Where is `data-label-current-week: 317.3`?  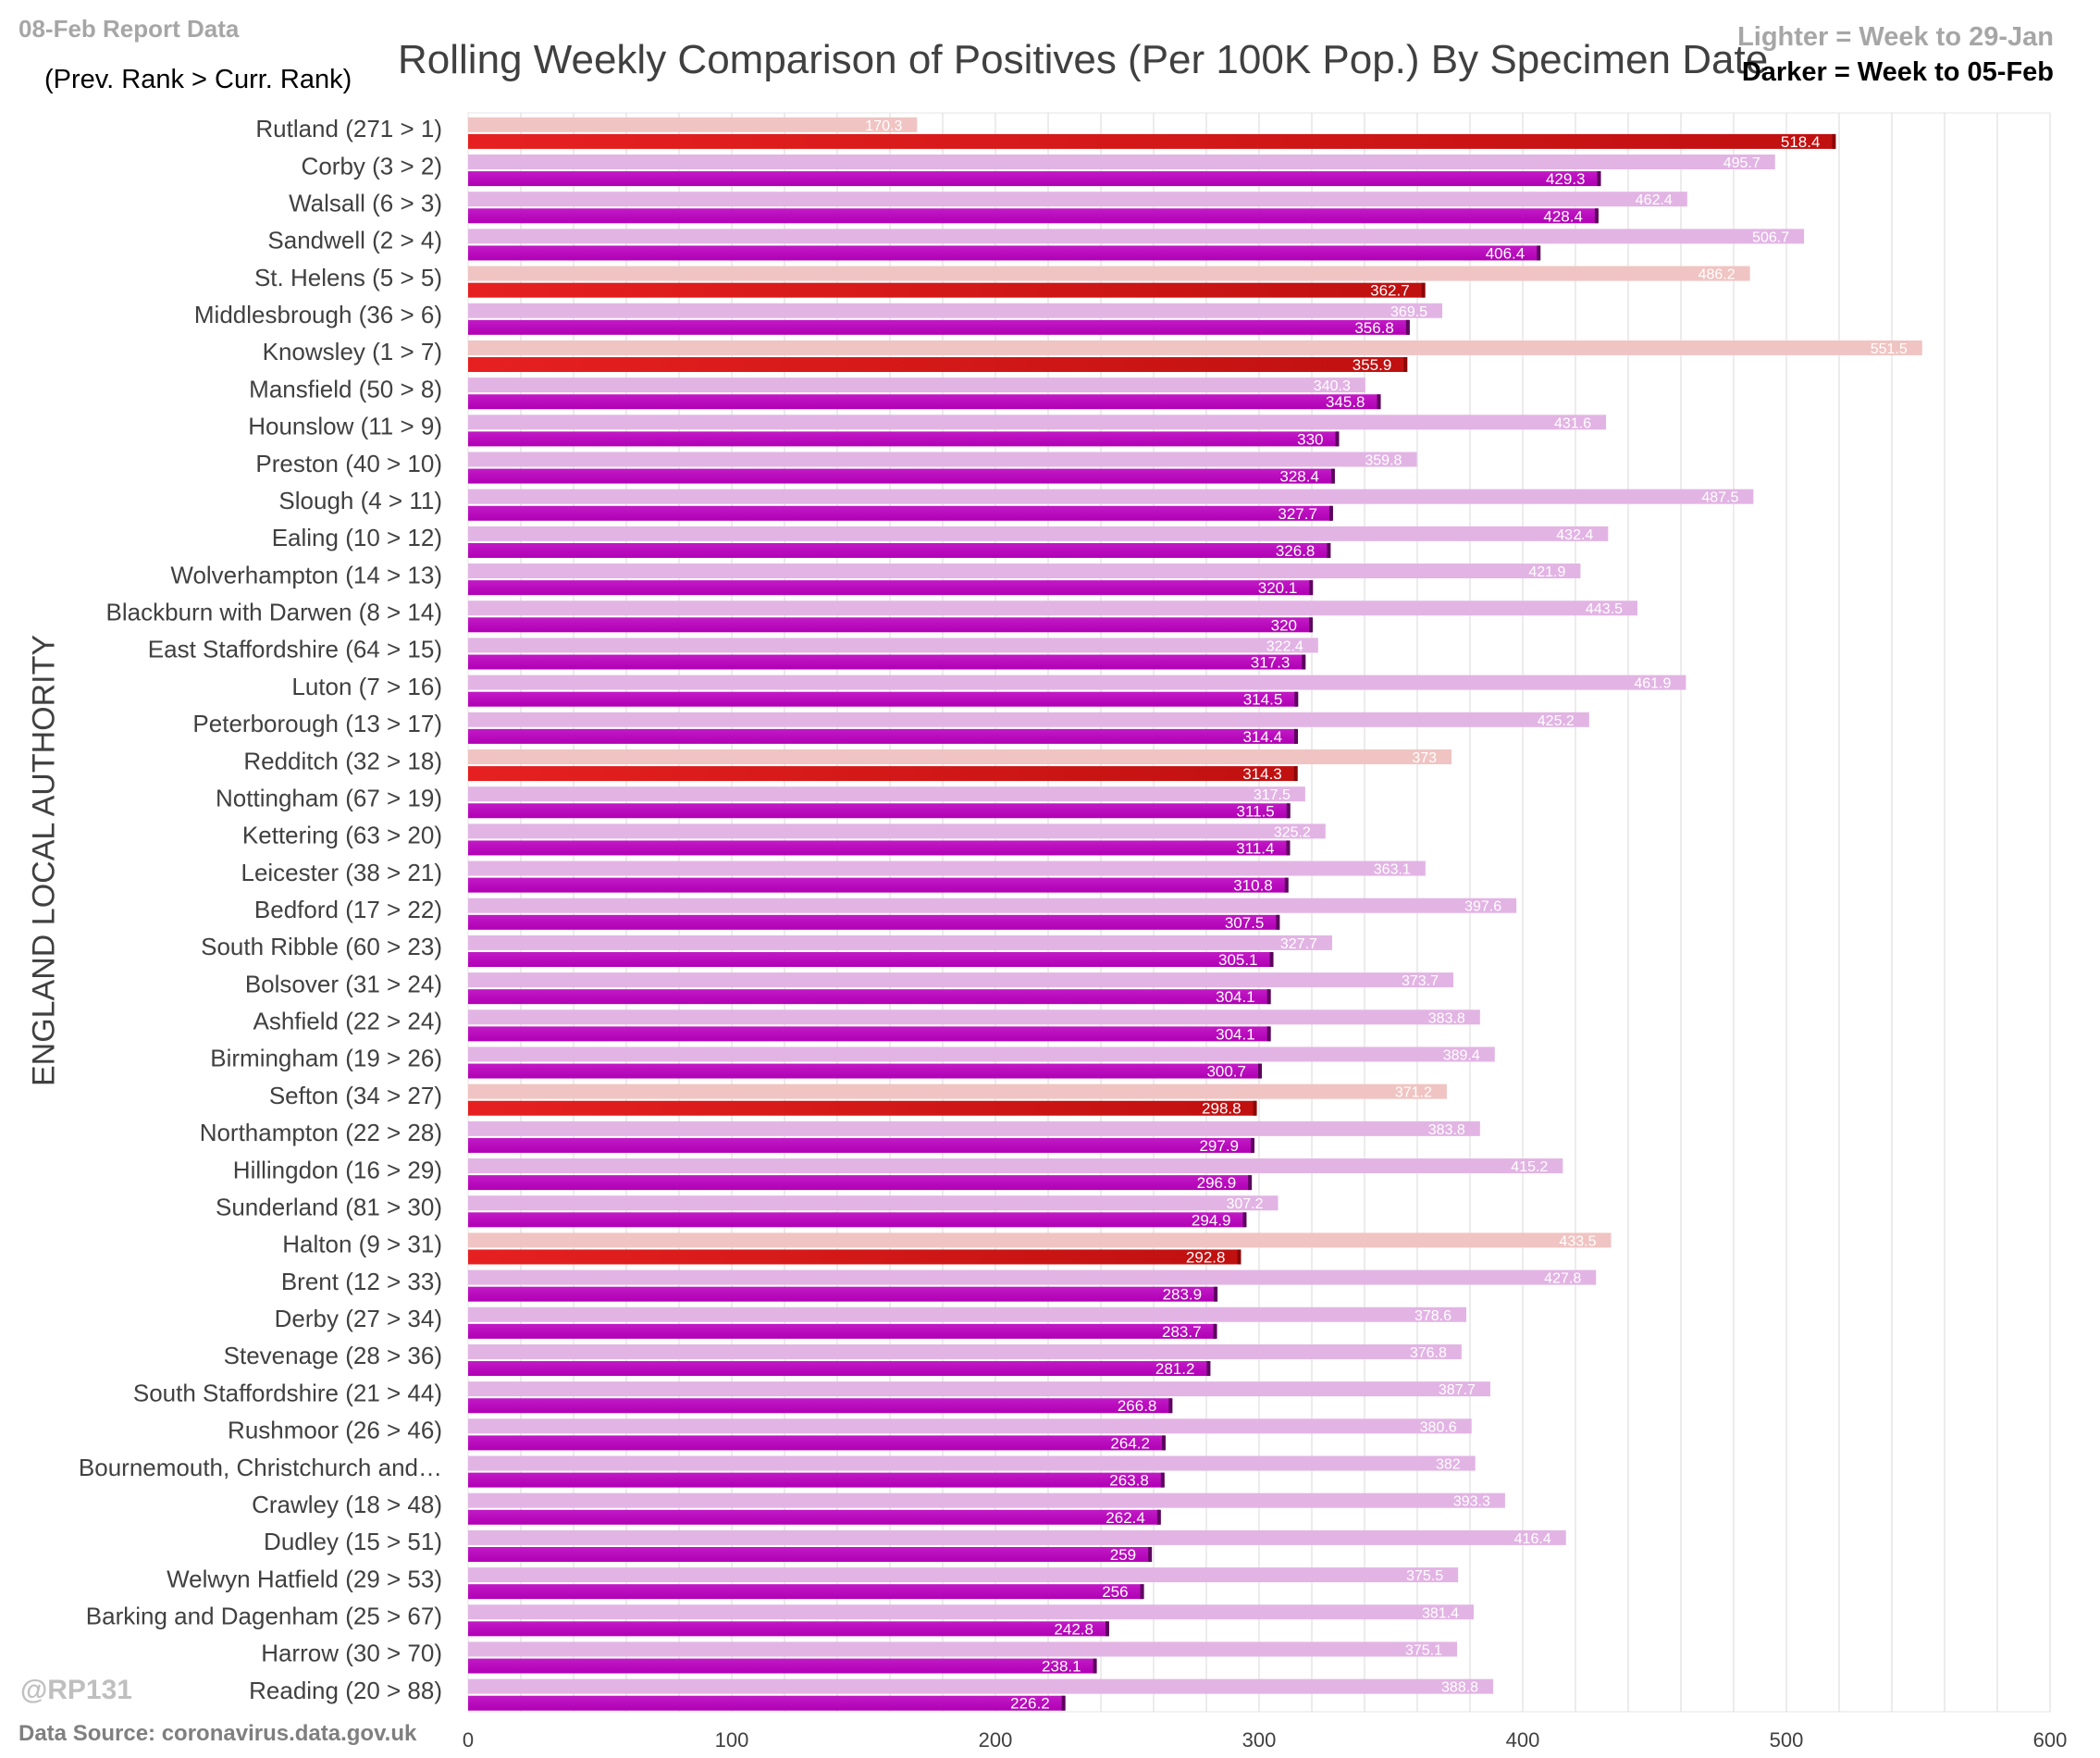 data-label-current-week: 317.3 is located at coordinates (1271, 663).